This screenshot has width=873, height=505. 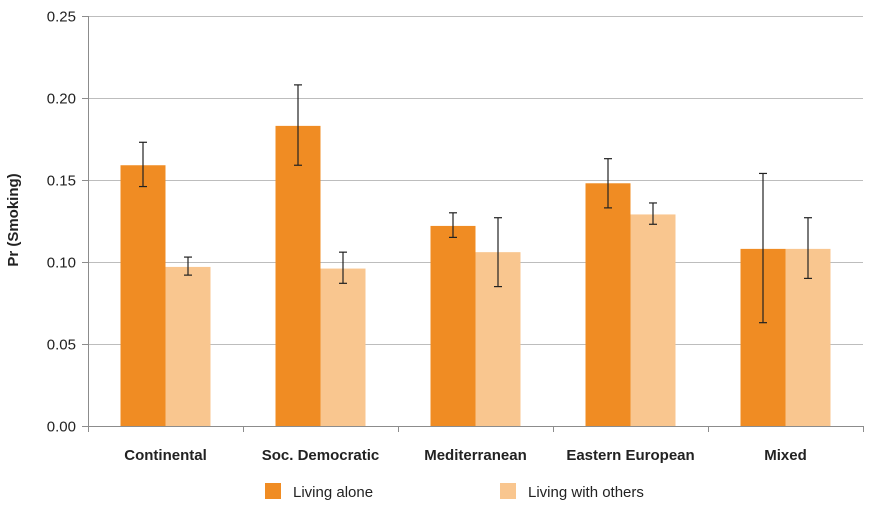 What do you see at coordinates (61, 99) in the screenshot?
I see `y-tick-label: 0.20` at bounding box center [61, 99].